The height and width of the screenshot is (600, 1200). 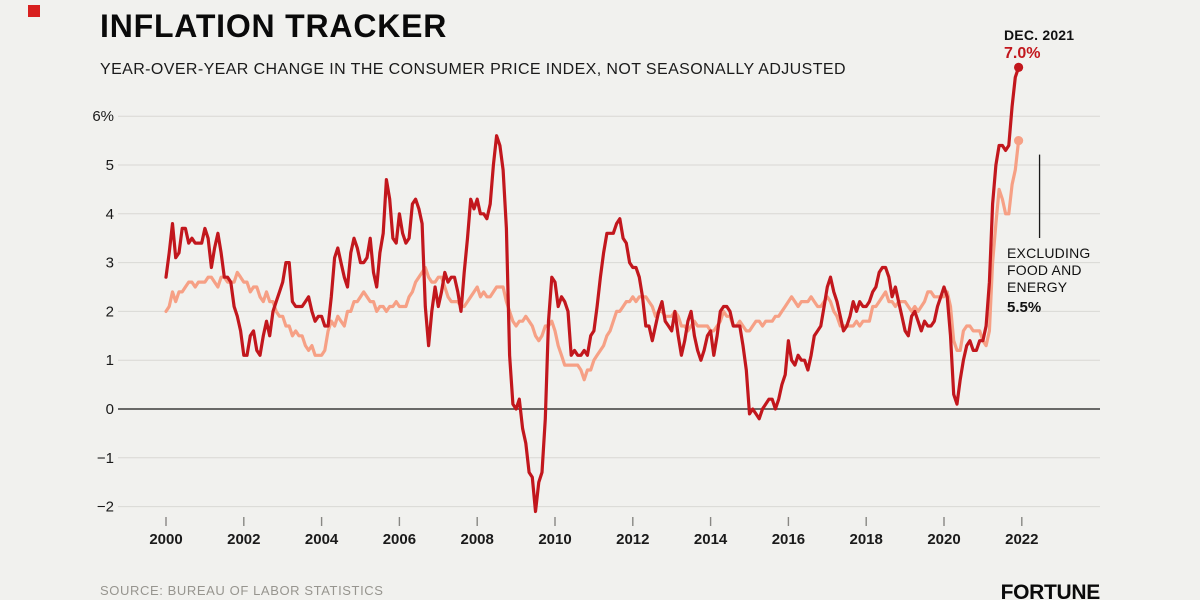 What do you see at coordinates (1022, 53) in the screenshot?
I see `annotation-headline-value: 7.0%` at bounding box center [1022, 53].